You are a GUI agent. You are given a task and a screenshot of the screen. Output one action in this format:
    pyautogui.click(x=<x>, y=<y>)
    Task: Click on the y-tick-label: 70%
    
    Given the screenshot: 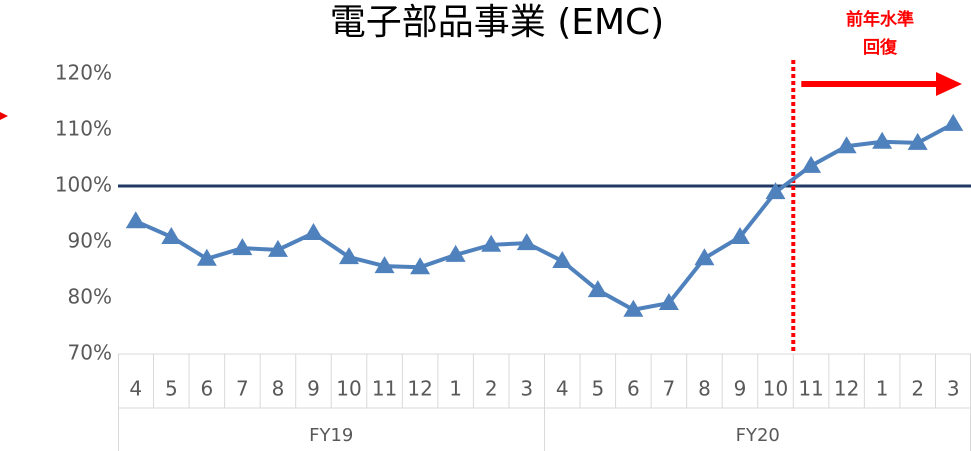 What is the action you would take?
    pyautogui.click(x=90, y=353)
    